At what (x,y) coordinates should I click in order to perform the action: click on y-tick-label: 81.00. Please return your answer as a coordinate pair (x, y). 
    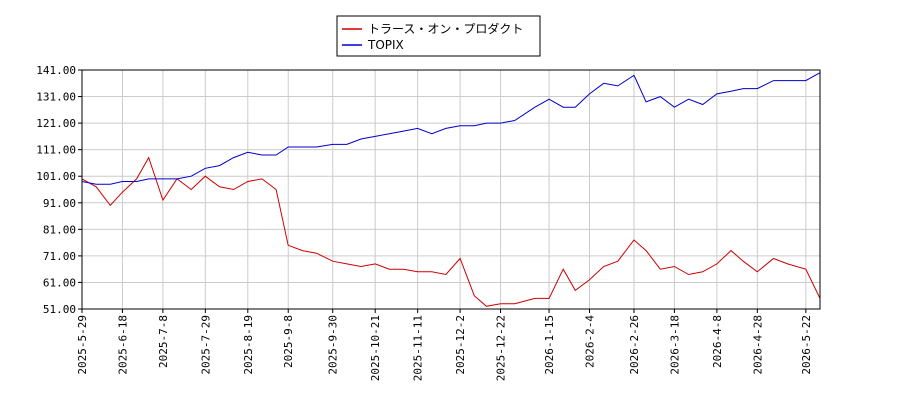
    Looking at the image, I should click on (59, 229).